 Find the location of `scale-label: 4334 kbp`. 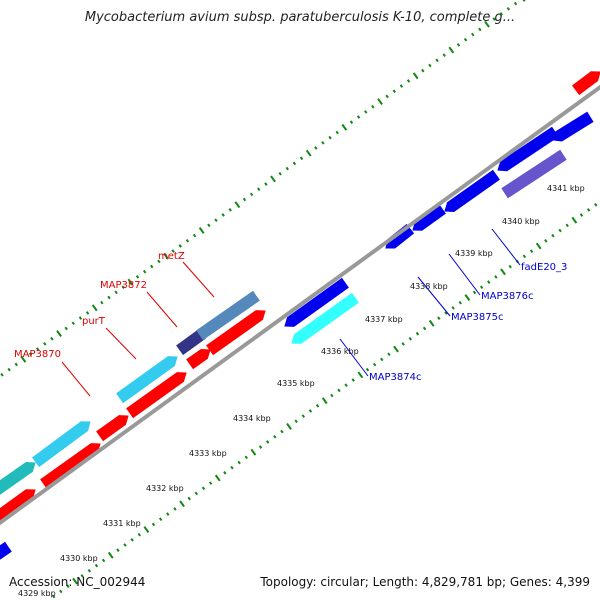

scale-label: 4334 kbp is located at coordinates (252, 418).